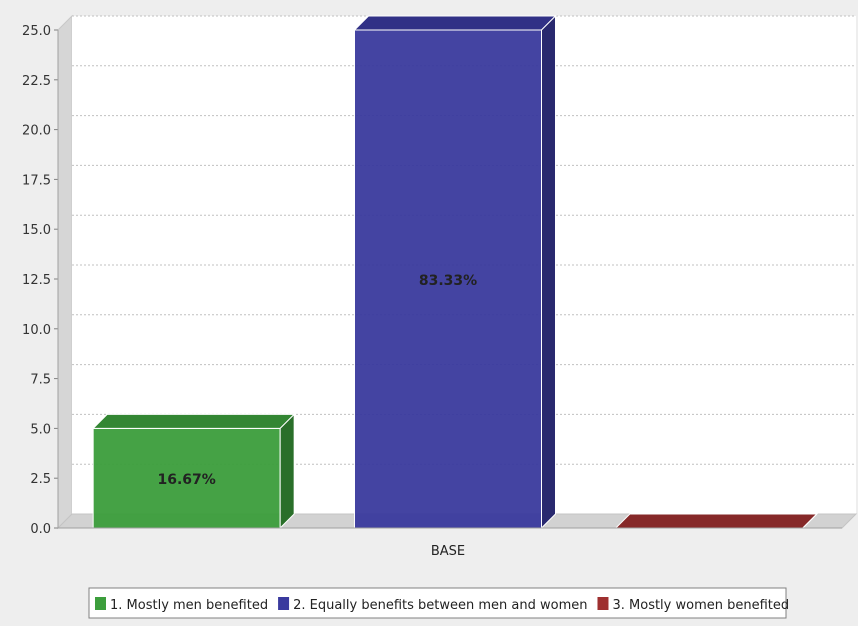 The width and height of the screenshot is (858, 626). What do you see at coordinates (40, 429) in the screenshot?
I see `y-tick-label: 5.0` at bounding box center [40, 429].